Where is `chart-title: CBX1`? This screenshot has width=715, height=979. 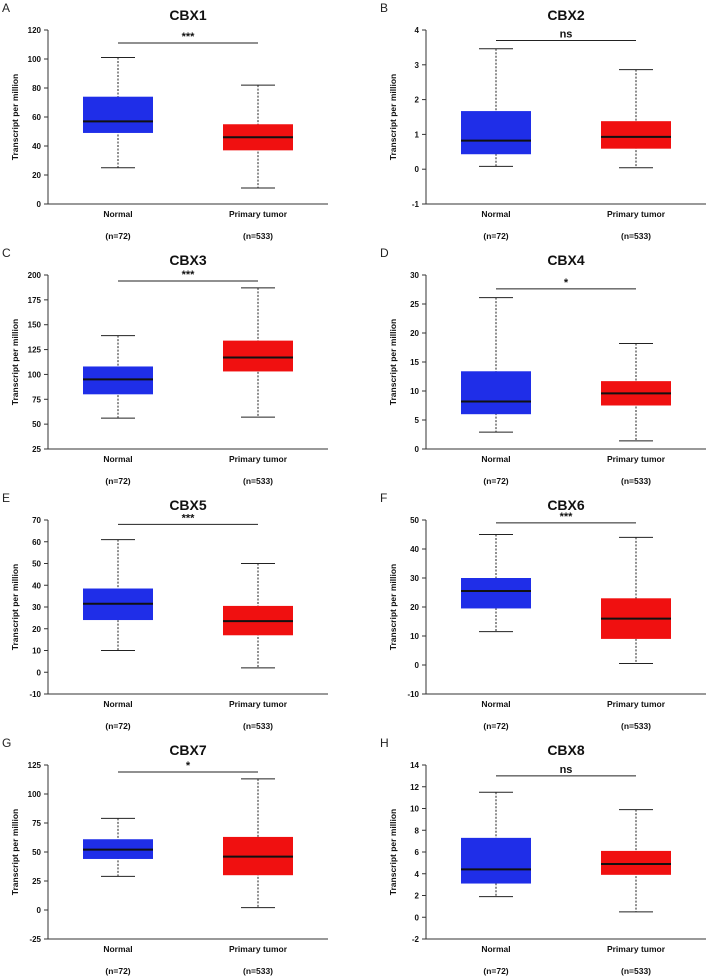 chart-title: CBX1 is located at coordinates (188, 15).